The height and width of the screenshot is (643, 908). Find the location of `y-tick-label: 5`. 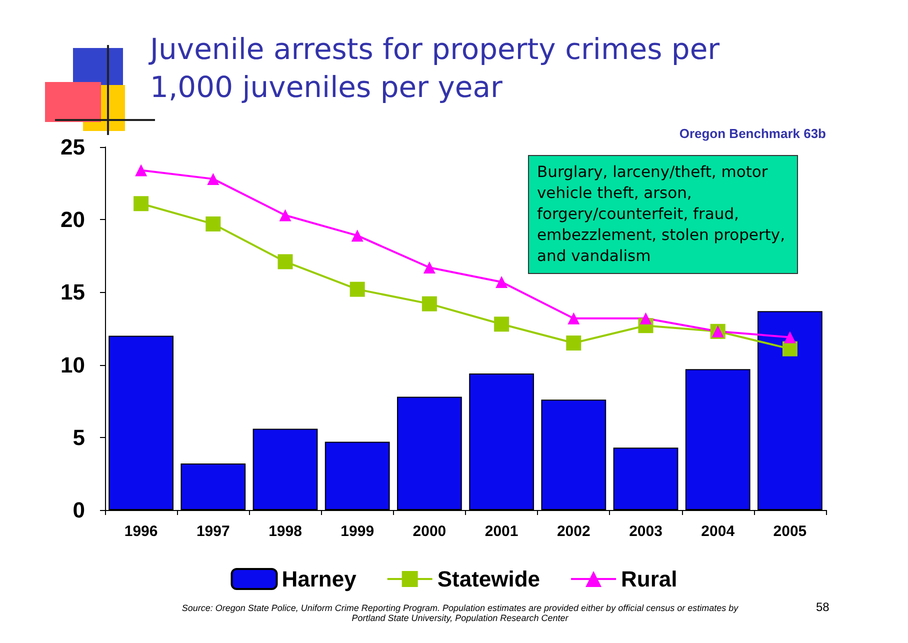

y-tick-label: 5 is located at coordinates (78, 437).